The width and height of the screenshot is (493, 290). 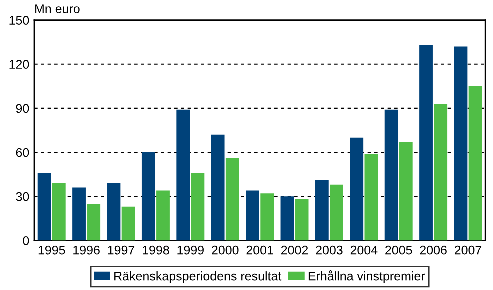 What do you see at coordinates (364, 250) in the screenshot?
I see `x-tick-label: 2004` at bounding box center [364, 250].